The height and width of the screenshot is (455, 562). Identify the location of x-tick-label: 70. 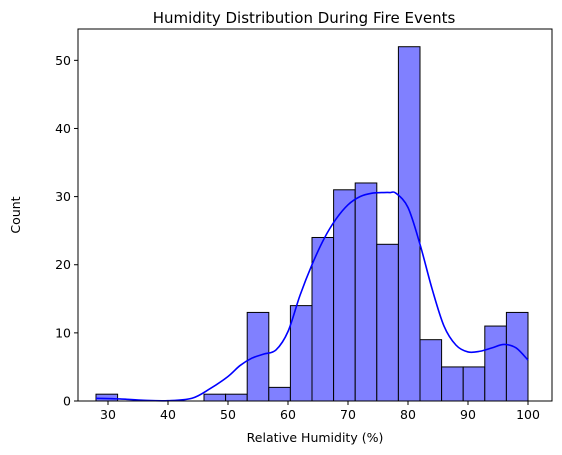
(348, 414).